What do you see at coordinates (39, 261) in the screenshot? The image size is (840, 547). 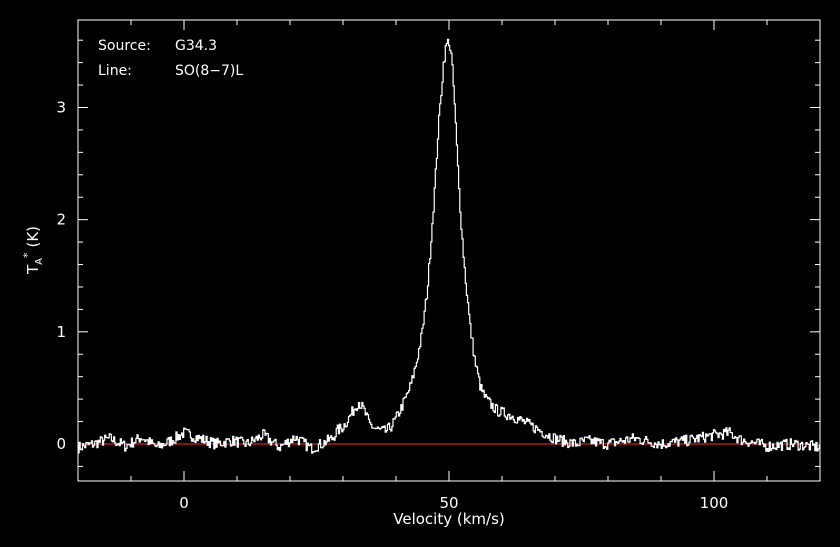 I see `y-axis-label-sub: A` at bounding box center [39, 261].